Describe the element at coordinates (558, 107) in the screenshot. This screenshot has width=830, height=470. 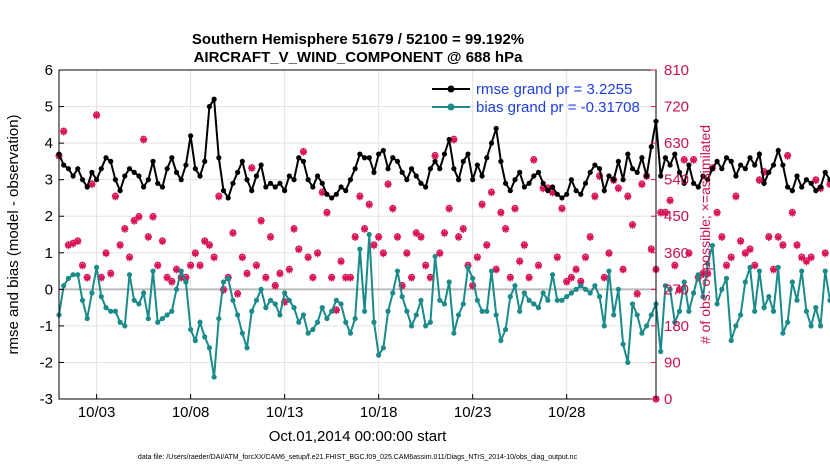
I see `legend-bias-label: bias grand pr = -0.31708` at that location.